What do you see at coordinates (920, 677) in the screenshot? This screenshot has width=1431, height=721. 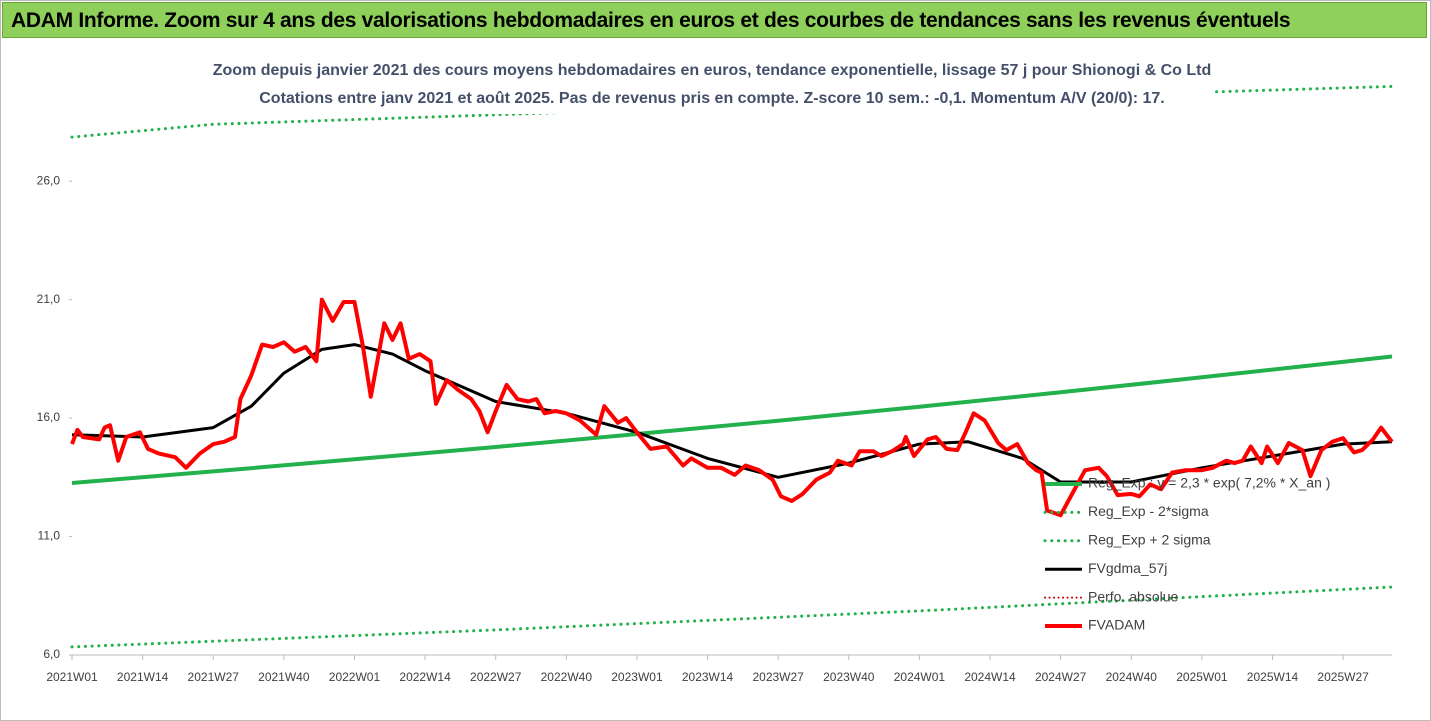 I see `x-tick-label: 2024W01` at bounding box center [920, 677].